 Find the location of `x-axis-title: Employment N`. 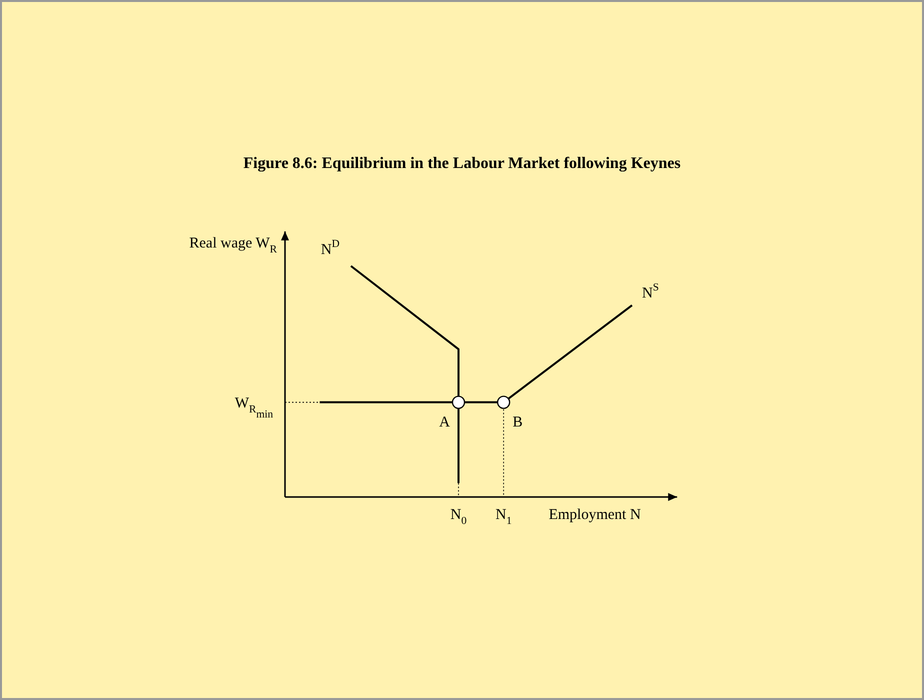

x-axis-title: Employment N is located at coordinates (594, 515).